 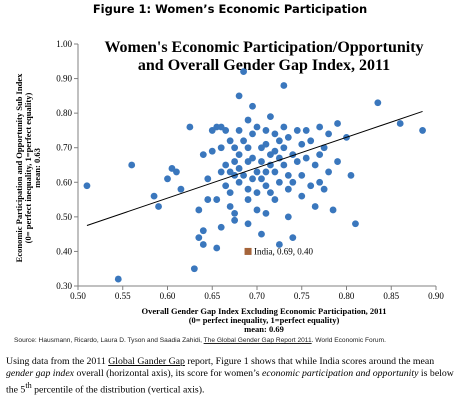 I want to click on caption-text-4: is below the 5, so click(x=230, y=382).